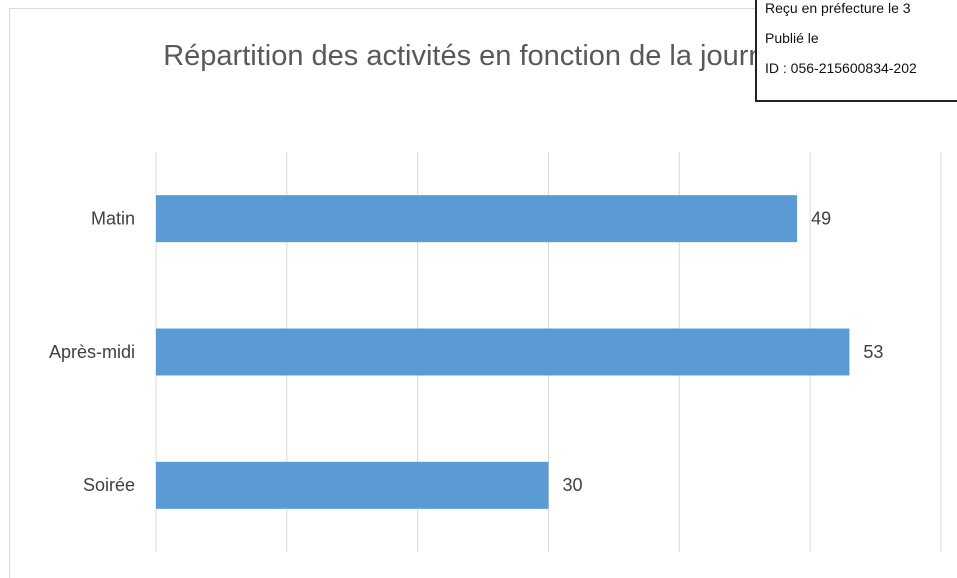 The image size is (957, 578). What do you see at coordinates (92, 352) in the screenshot?
I see `y-tick-label: Après-midi` at bounding box center [92, 352].